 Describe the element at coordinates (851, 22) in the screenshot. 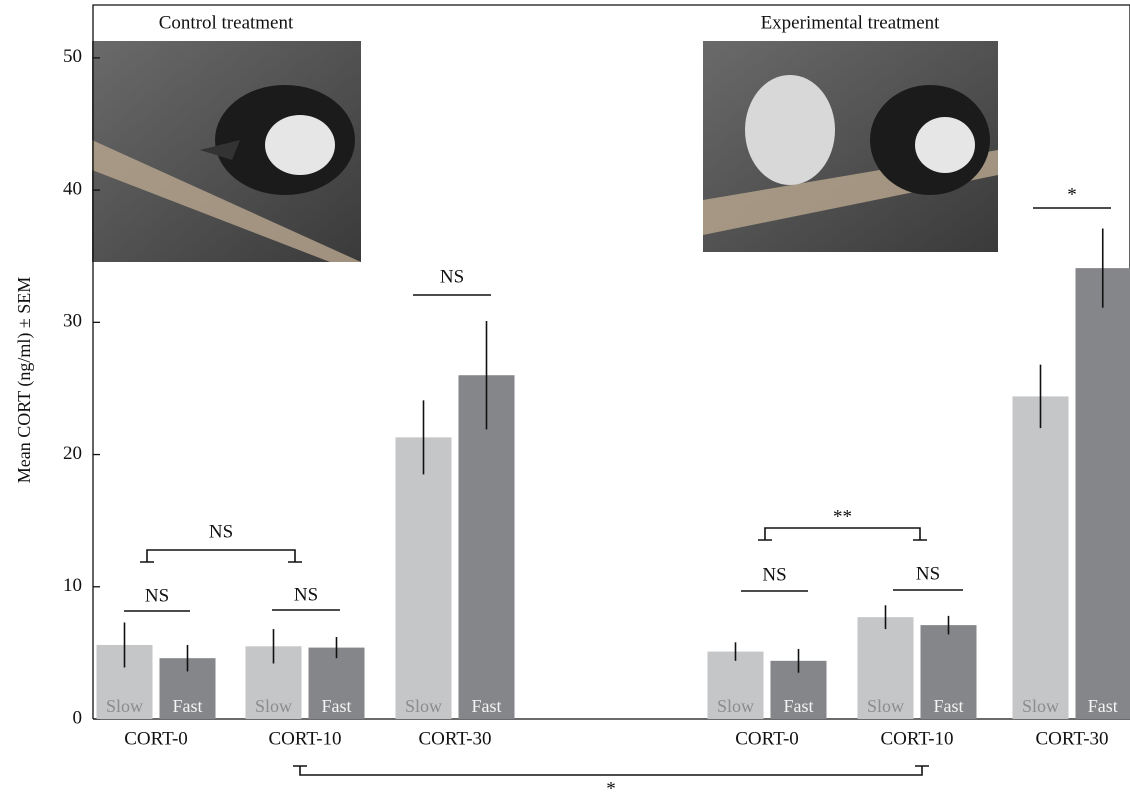

I see `treatment-label: Experimental treatment` at that location.